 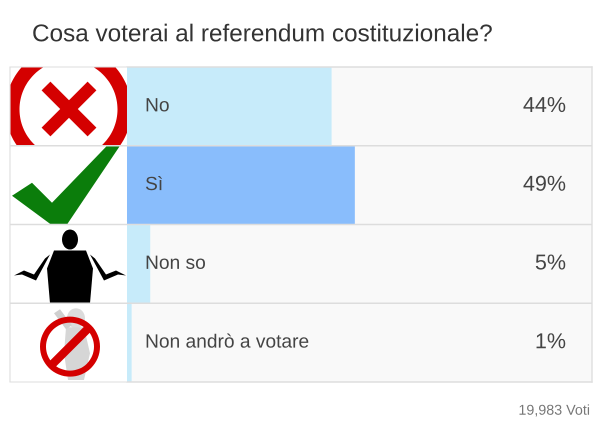 What do you see at coordinates (262, 33) in the screenshot?
I see `chart-title: Cosa voterai al referendum costituzionale?` at bounding box center [262, 33].